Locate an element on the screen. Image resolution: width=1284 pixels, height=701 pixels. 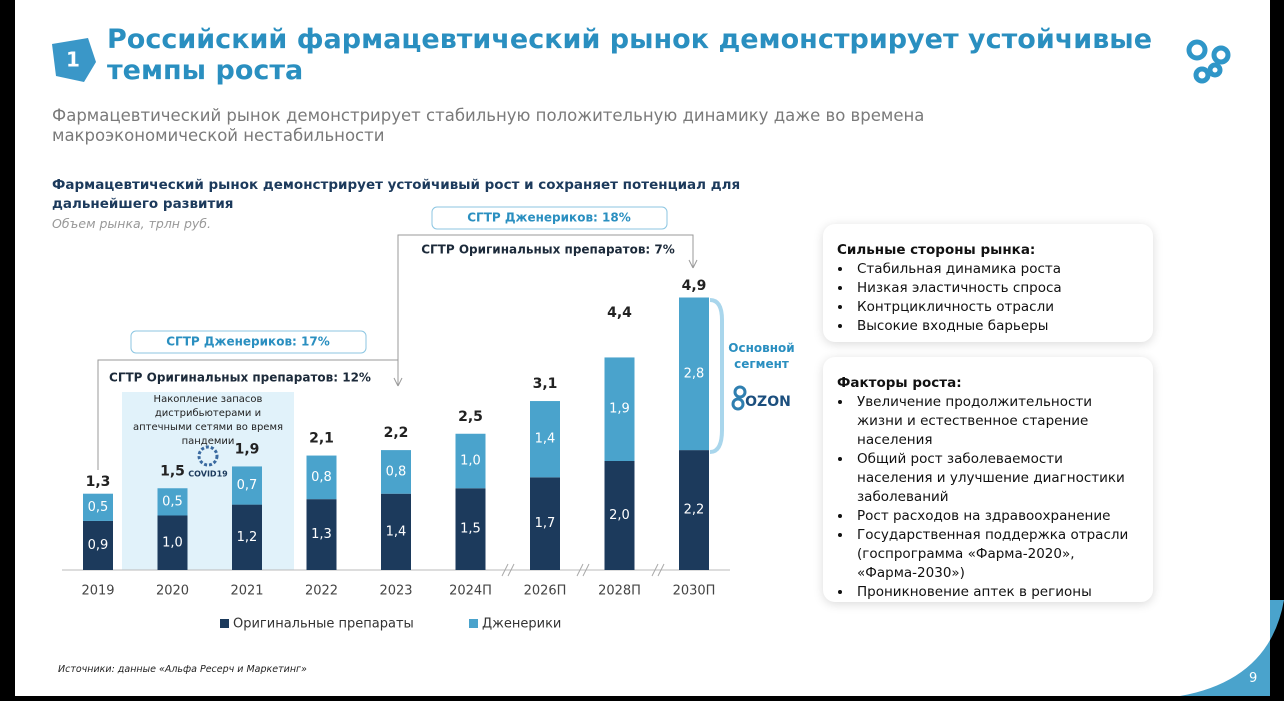
value-label: 1,3 is located at coordinates (321, 534).